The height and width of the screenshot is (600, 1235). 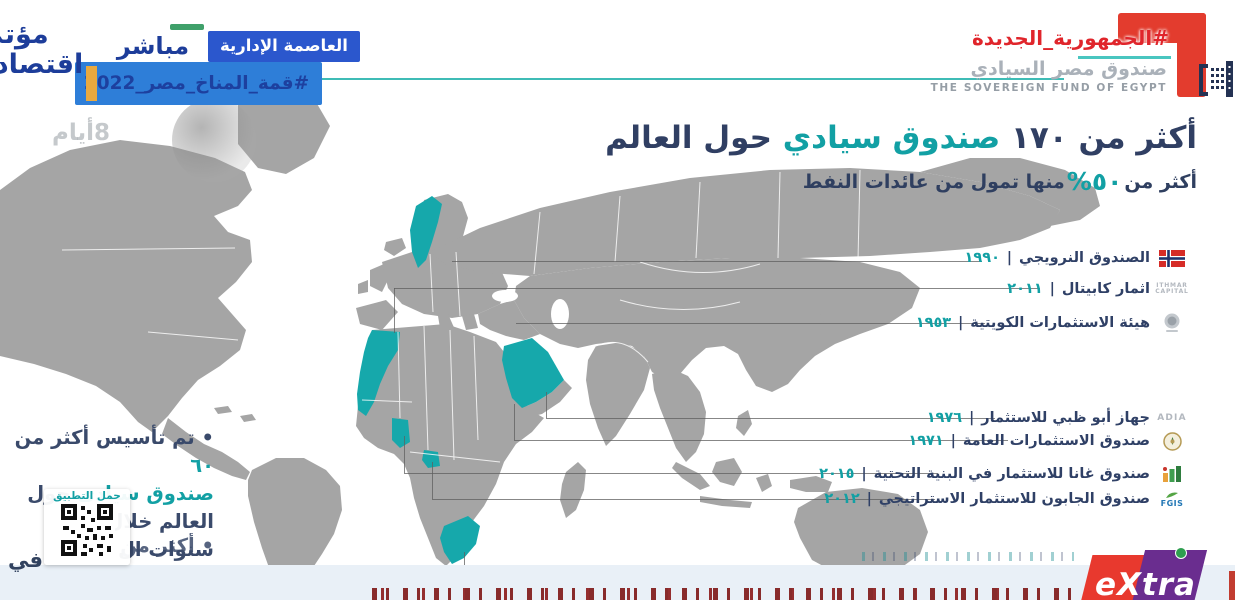 What do you see at coordinates (724, 594) in the screenshot?
I see `ticker-clipped-text` at bounding box center [724, 594].